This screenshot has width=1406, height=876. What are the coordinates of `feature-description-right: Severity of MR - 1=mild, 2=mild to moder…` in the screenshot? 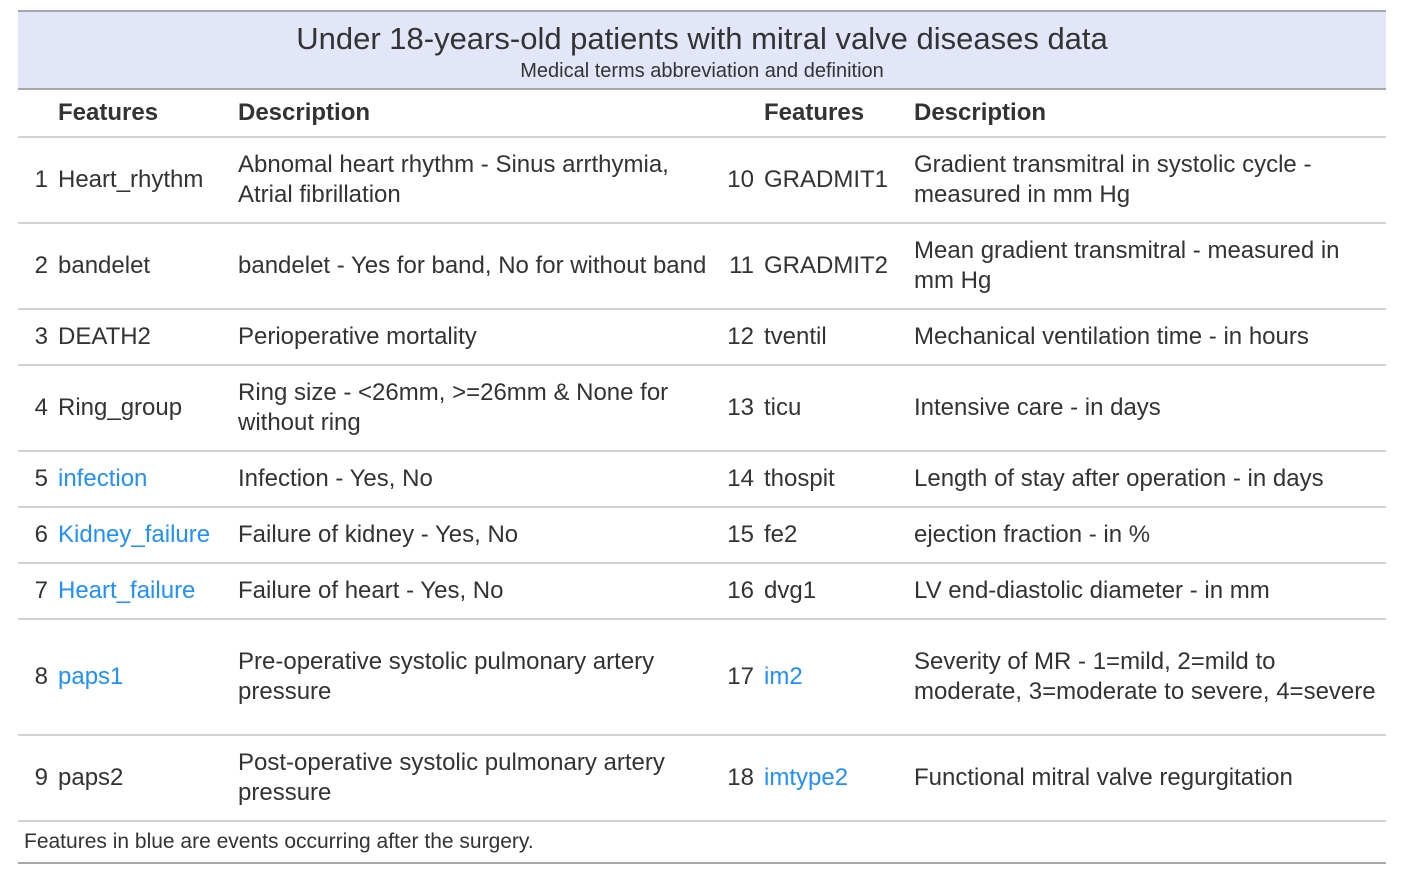 It's located at (1150, 677).